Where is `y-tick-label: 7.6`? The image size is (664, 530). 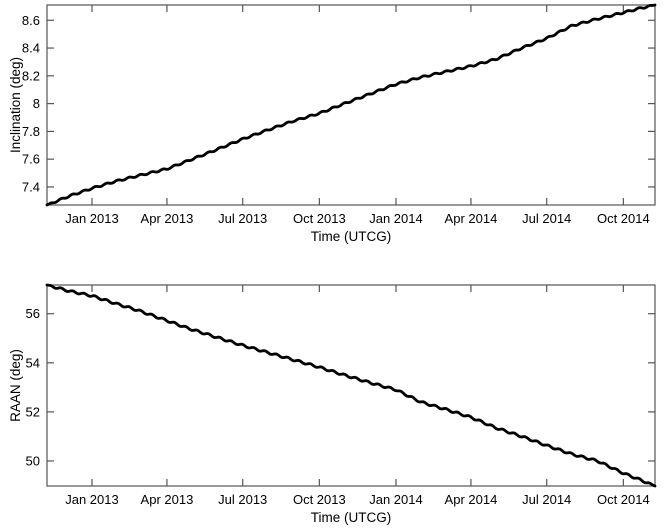 y-tick-label: 7.6 is located at coordinates (31, 159).